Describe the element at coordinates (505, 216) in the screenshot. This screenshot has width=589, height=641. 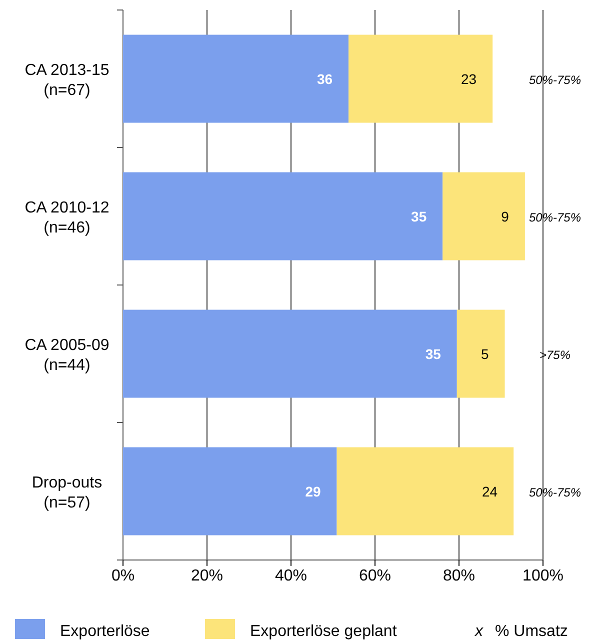
I see `annotation: 9` at that location.